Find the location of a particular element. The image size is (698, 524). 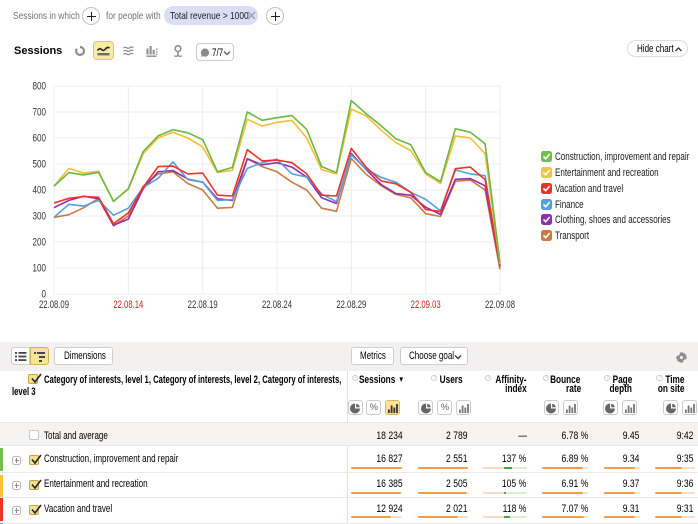

svg-text: 22.09.08 is located at coordinates (500, 305).